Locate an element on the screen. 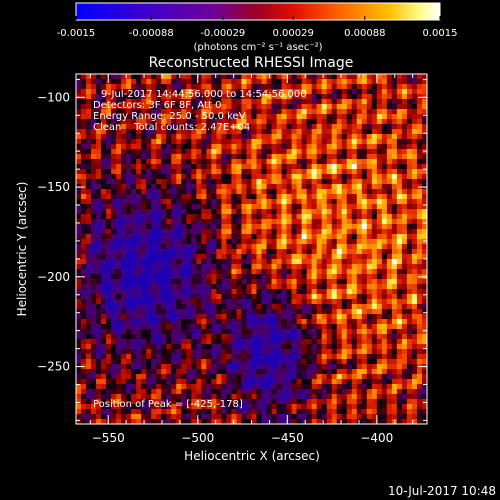 The image size is (500, 500). y-tick-label: −200 is located at coordinates (53, 277).